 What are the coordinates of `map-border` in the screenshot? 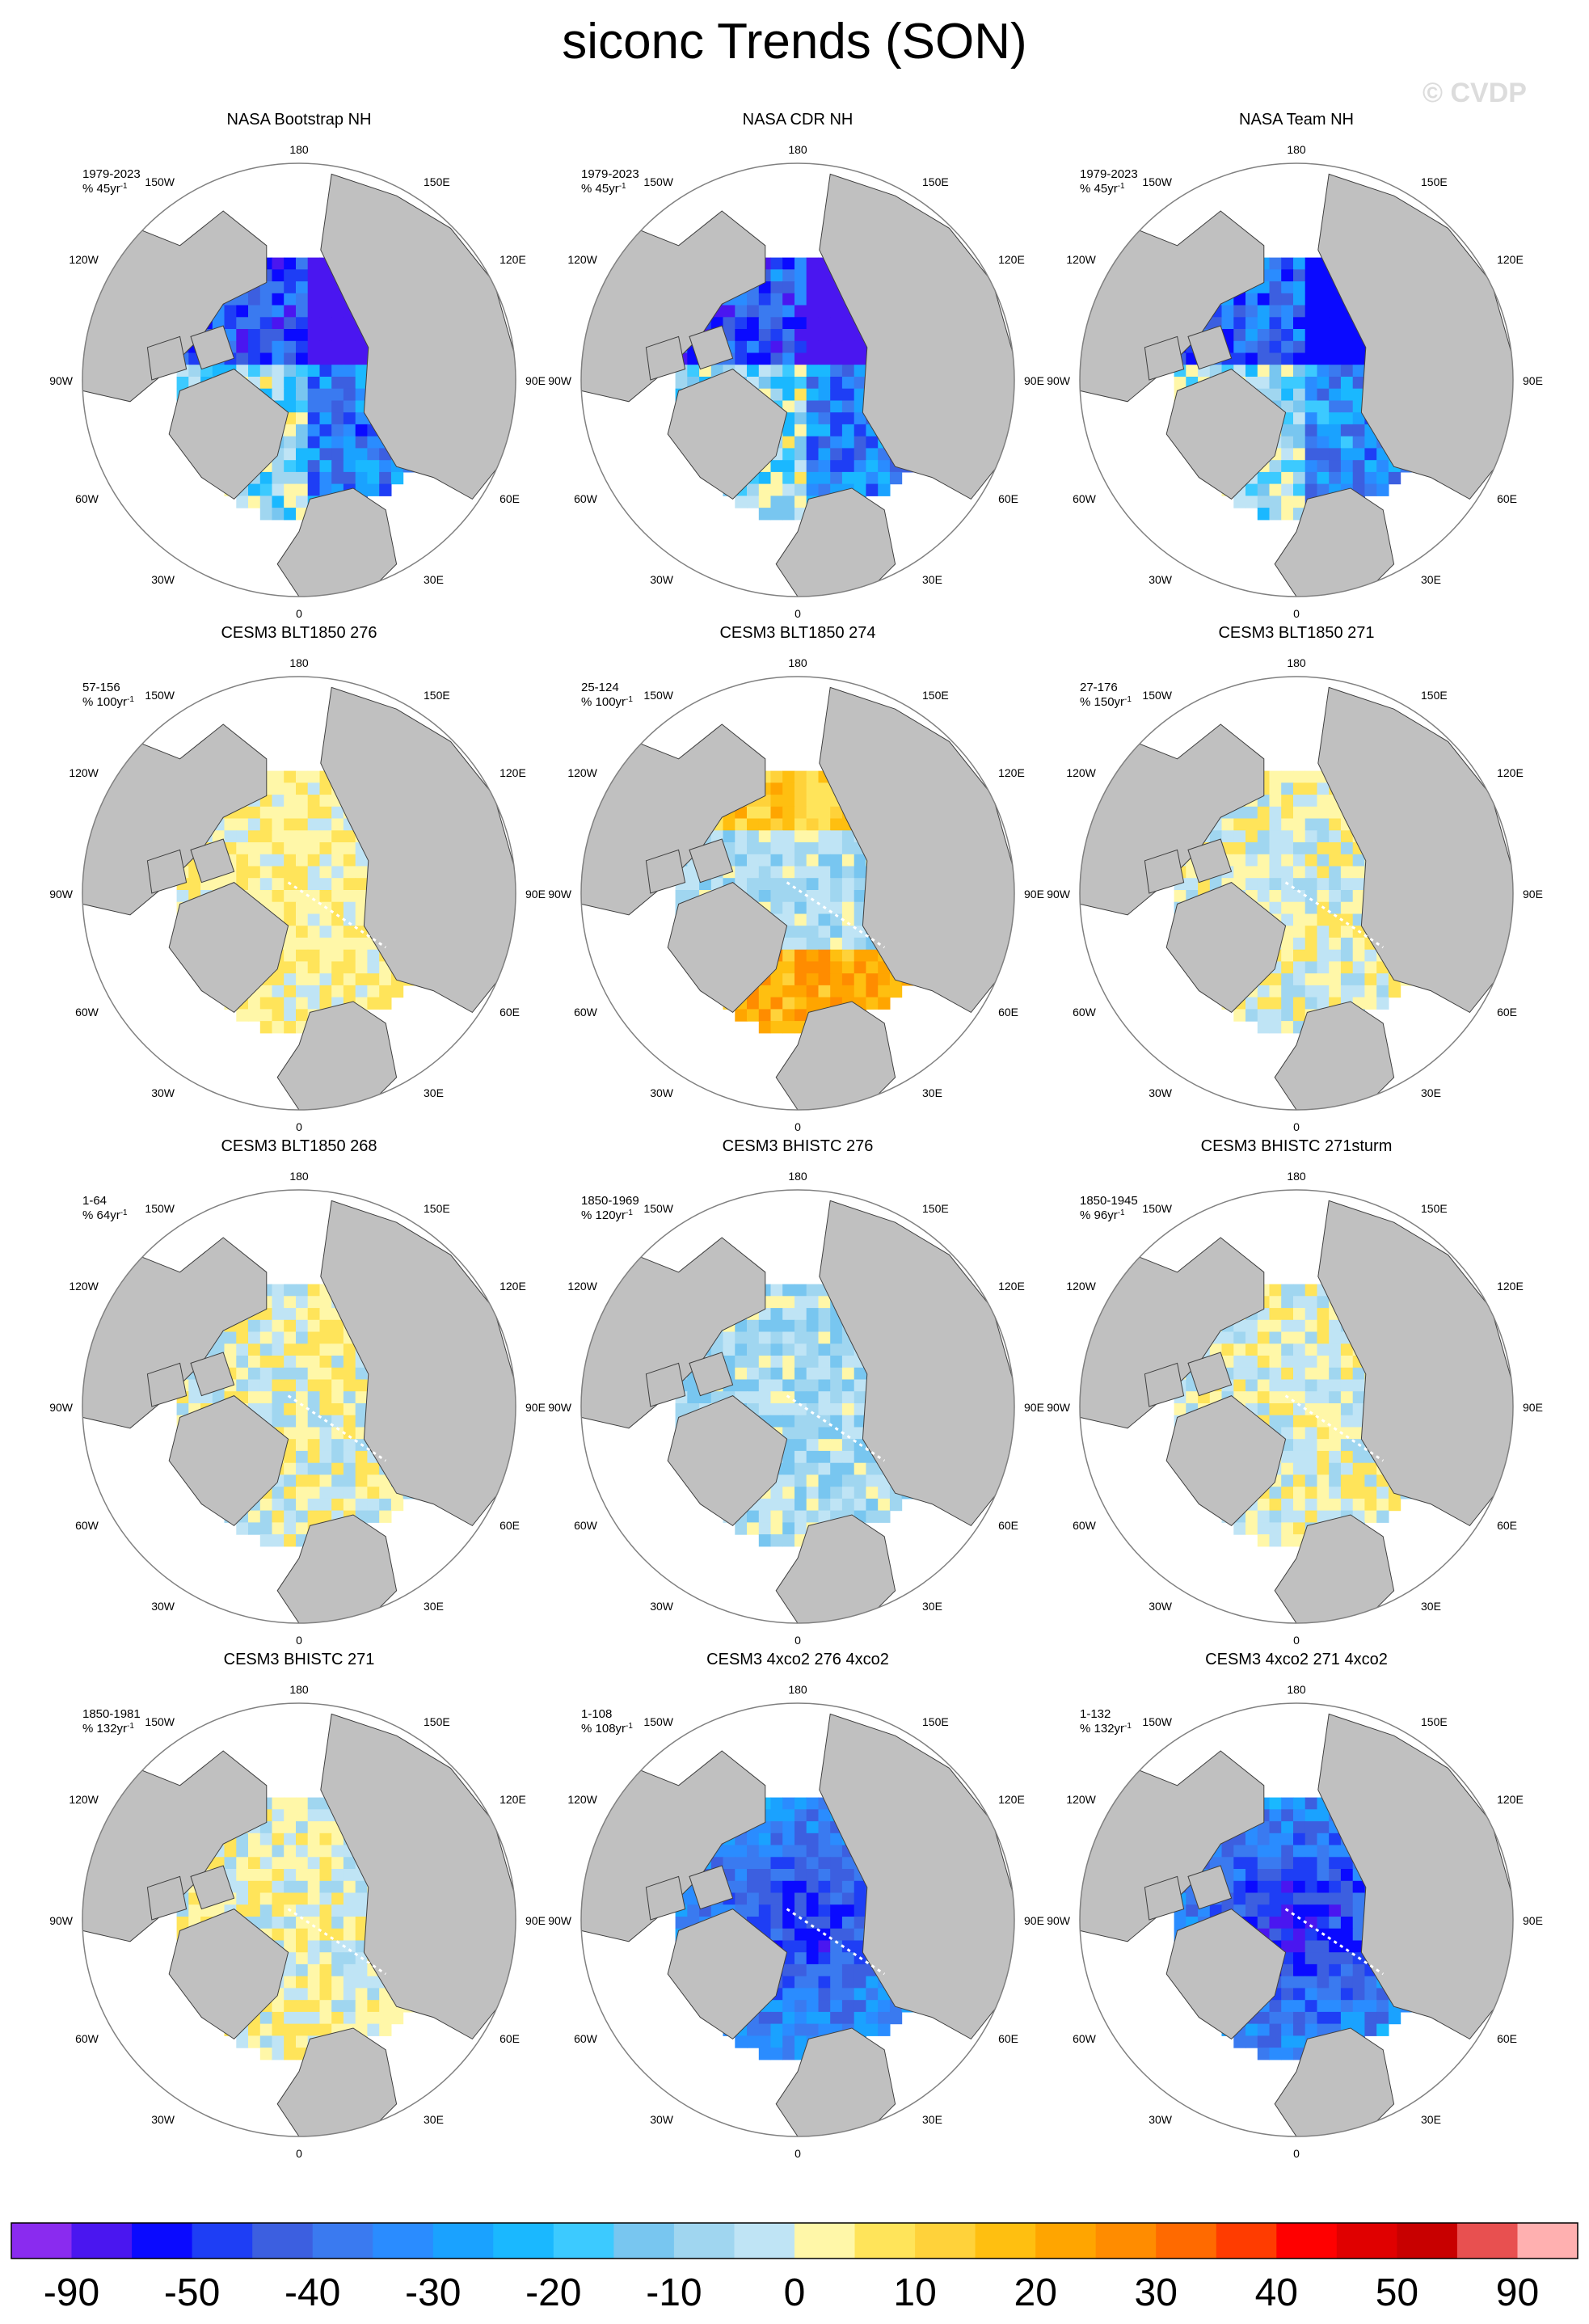 It's located at (1296, 380).